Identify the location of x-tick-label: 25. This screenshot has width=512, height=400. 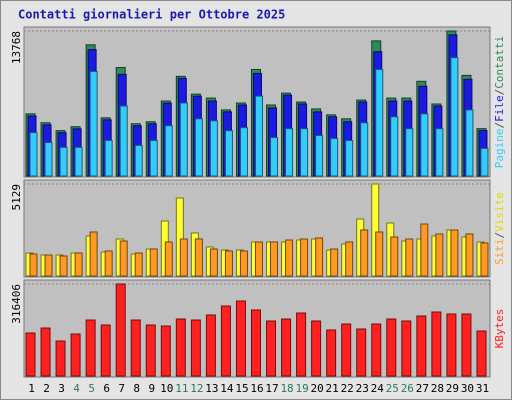
(392, 388).